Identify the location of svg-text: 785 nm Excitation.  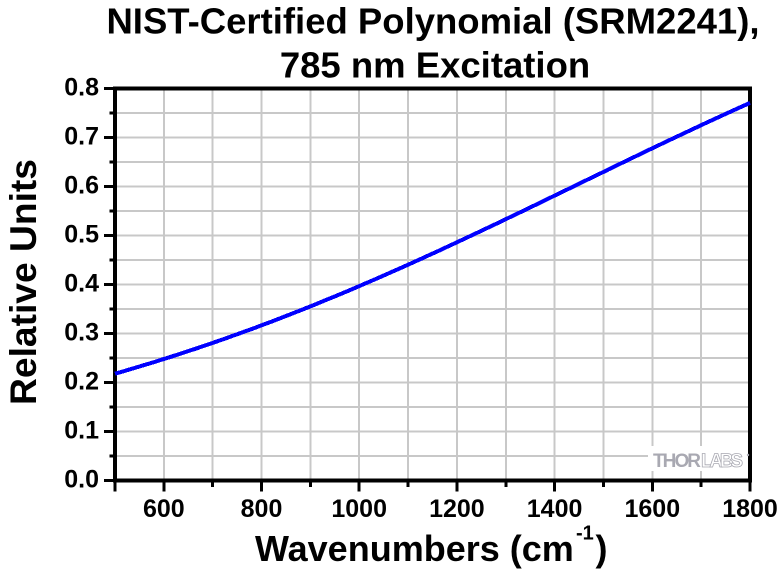
(435, 65).